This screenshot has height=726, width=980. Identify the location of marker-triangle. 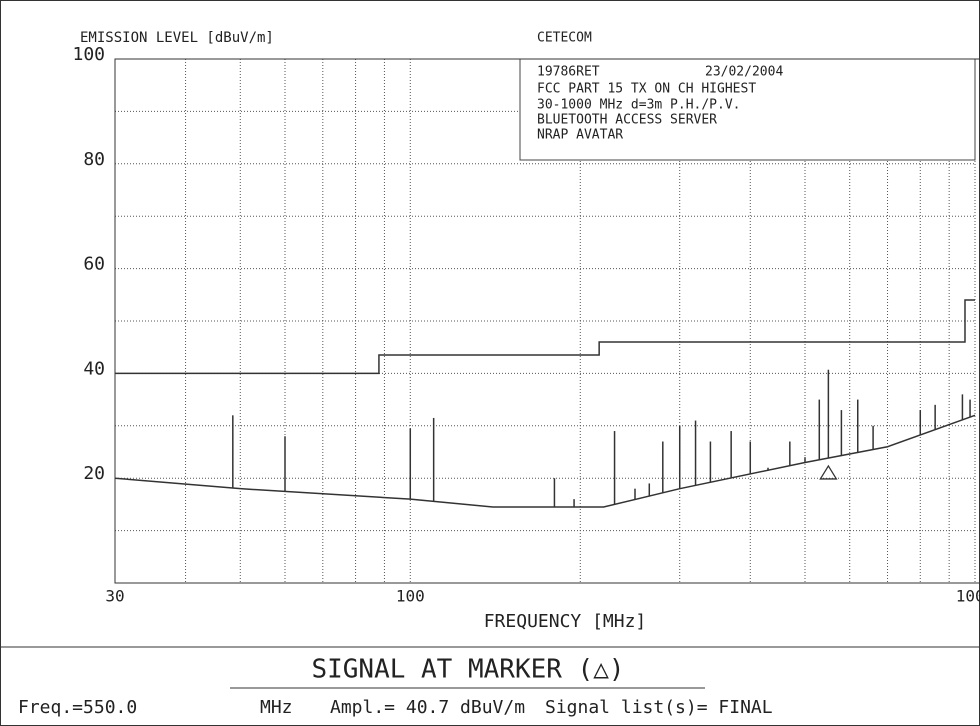
(828, 472).